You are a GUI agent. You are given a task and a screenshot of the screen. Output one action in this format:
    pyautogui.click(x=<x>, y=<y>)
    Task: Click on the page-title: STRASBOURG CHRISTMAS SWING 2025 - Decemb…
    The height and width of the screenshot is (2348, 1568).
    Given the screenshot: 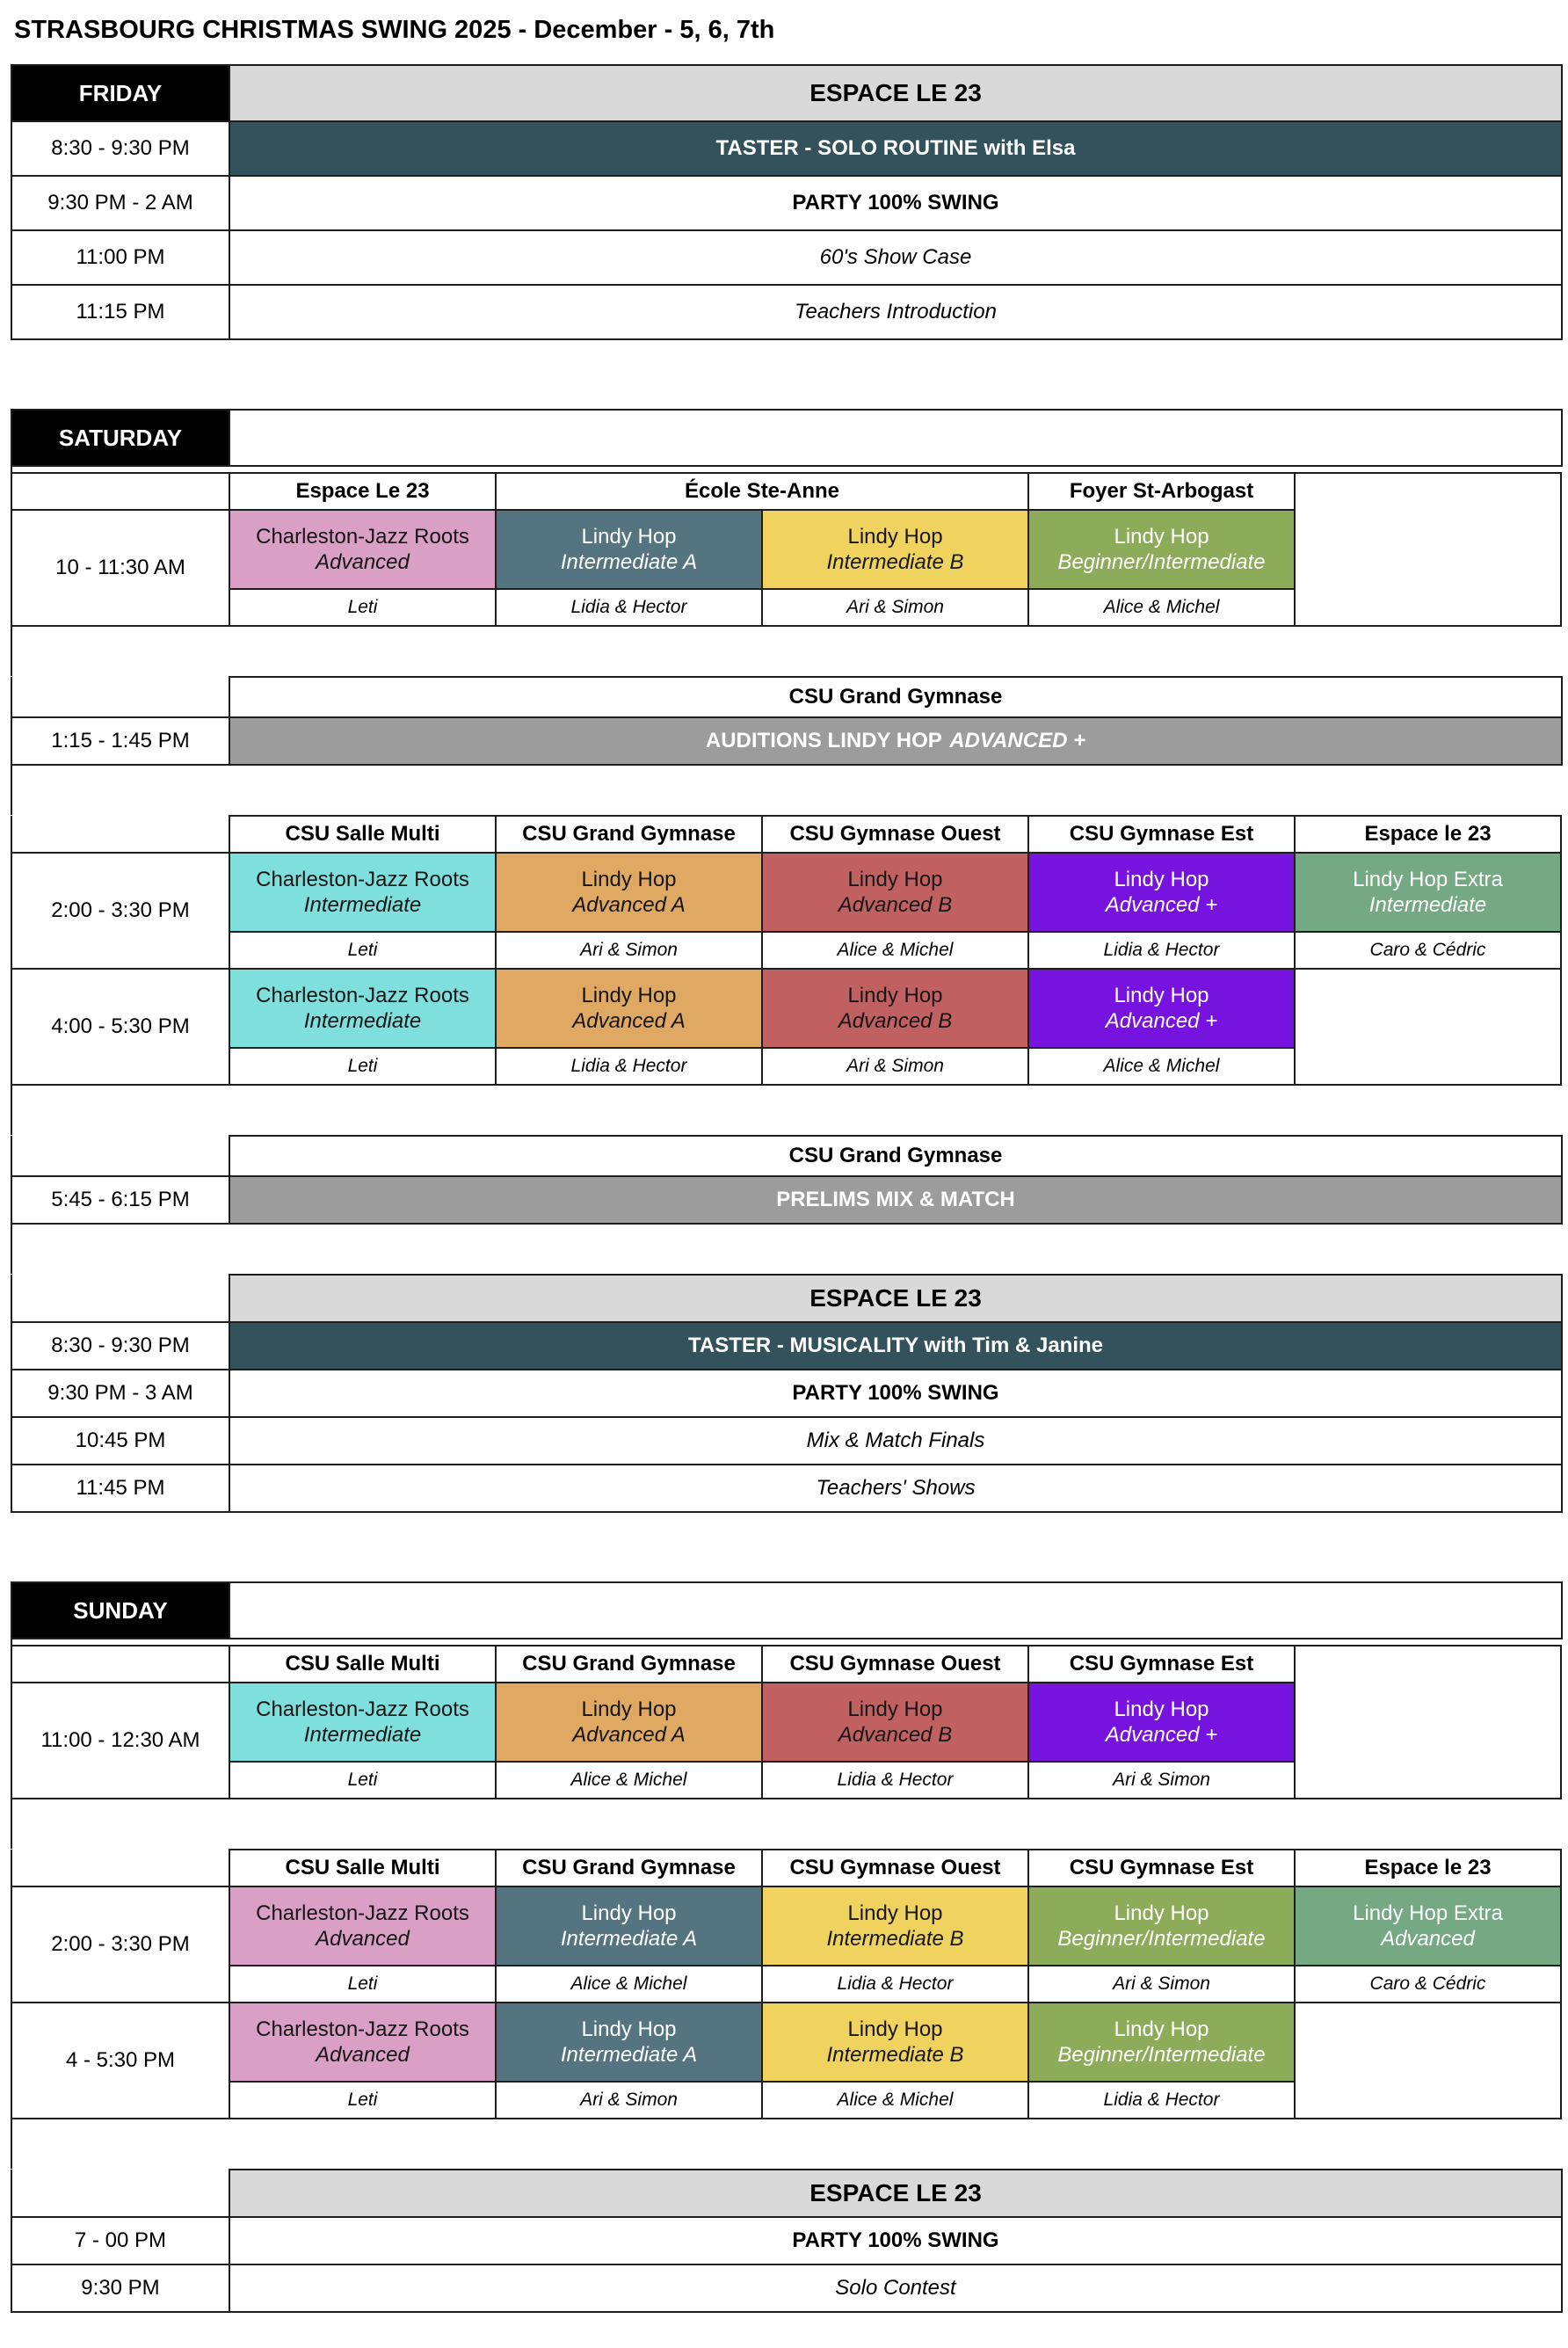 What is the action you would take?
    pyautogui.click(x=394, y=30)
    